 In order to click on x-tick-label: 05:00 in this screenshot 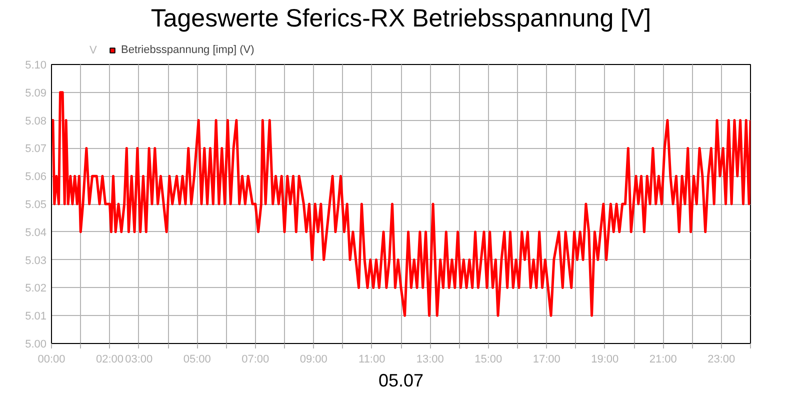, I will do `click(197, 360)`.